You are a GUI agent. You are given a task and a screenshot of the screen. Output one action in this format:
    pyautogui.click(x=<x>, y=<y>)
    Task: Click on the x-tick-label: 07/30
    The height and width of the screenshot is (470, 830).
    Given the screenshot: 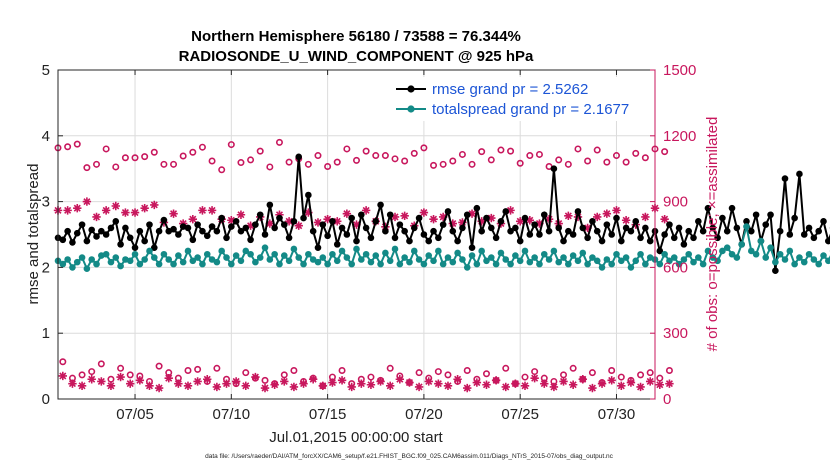 What is the action you would take?
    pyautogui.click(x=617, y=414)
    